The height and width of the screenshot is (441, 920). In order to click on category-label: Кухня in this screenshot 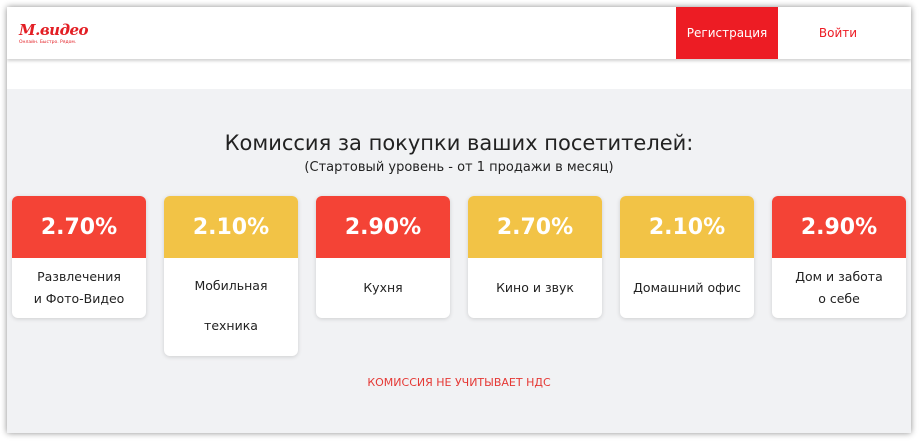, I will do `click(383, 287)`.